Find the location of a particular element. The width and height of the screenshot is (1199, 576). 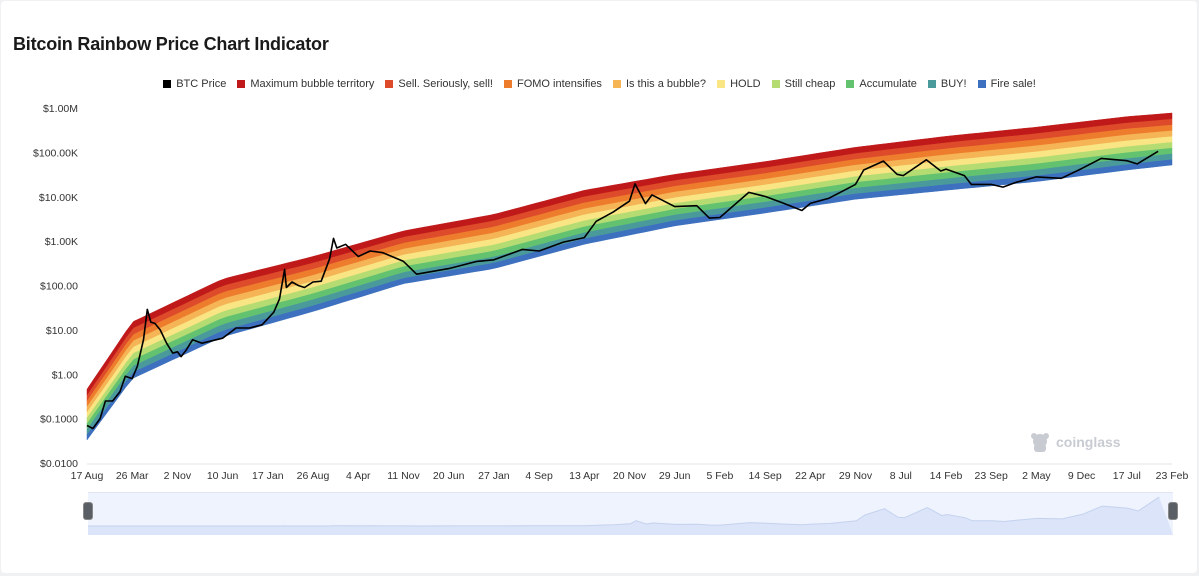

x-tick-label: 20 Jun is located at coordinates (449, 476).